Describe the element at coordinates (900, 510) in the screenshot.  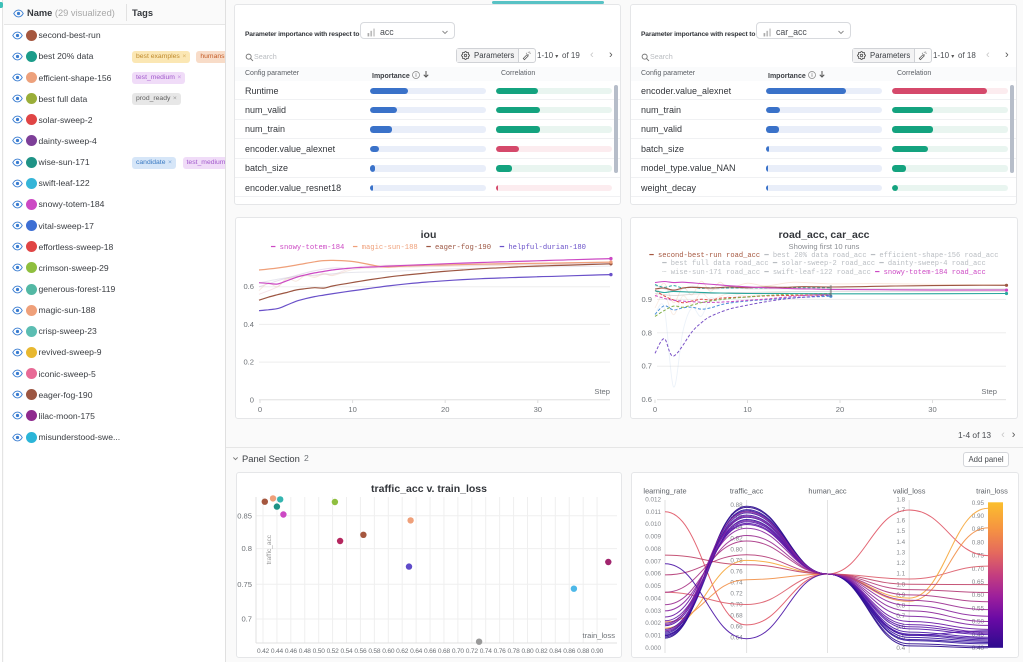
I see `svg-text: 1.7` at that location.